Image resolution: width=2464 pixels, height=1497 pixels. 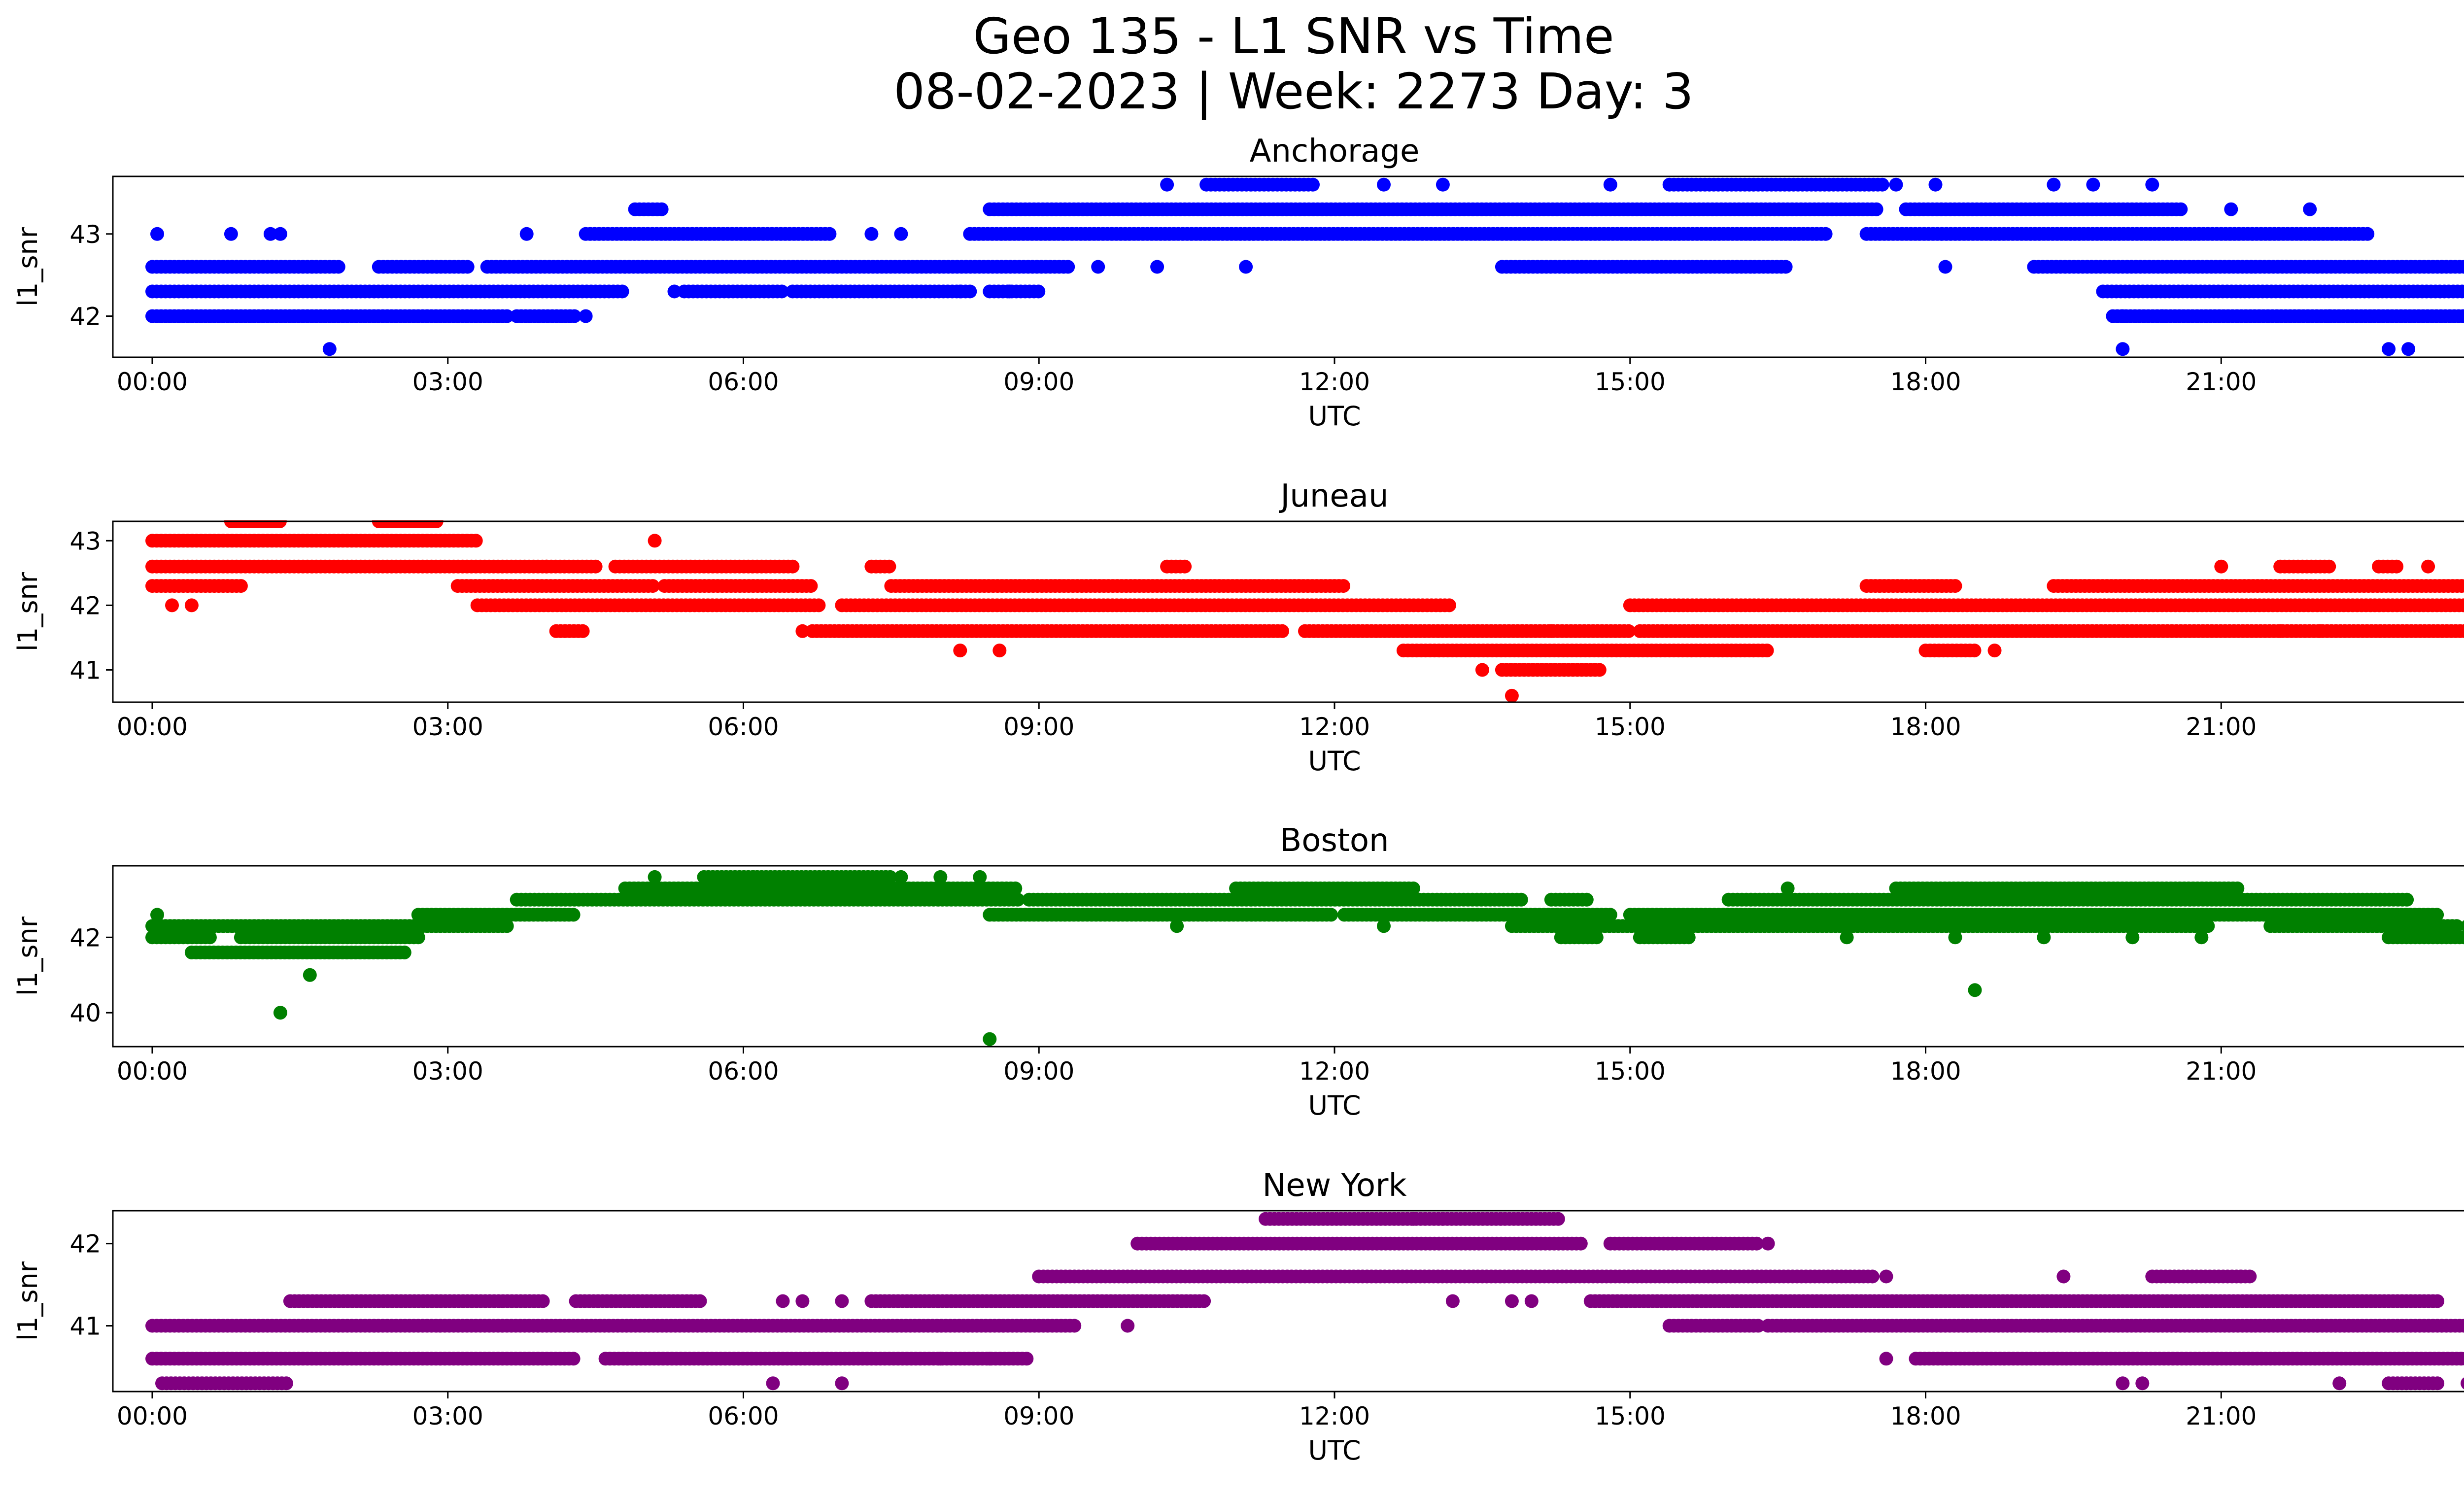 What do you see at coordinates (1293, 36) in the screenshot?
I see `figure-title-line1: Geo 135 - L1 SNR vs Time` at bounding box center [1293, 36].